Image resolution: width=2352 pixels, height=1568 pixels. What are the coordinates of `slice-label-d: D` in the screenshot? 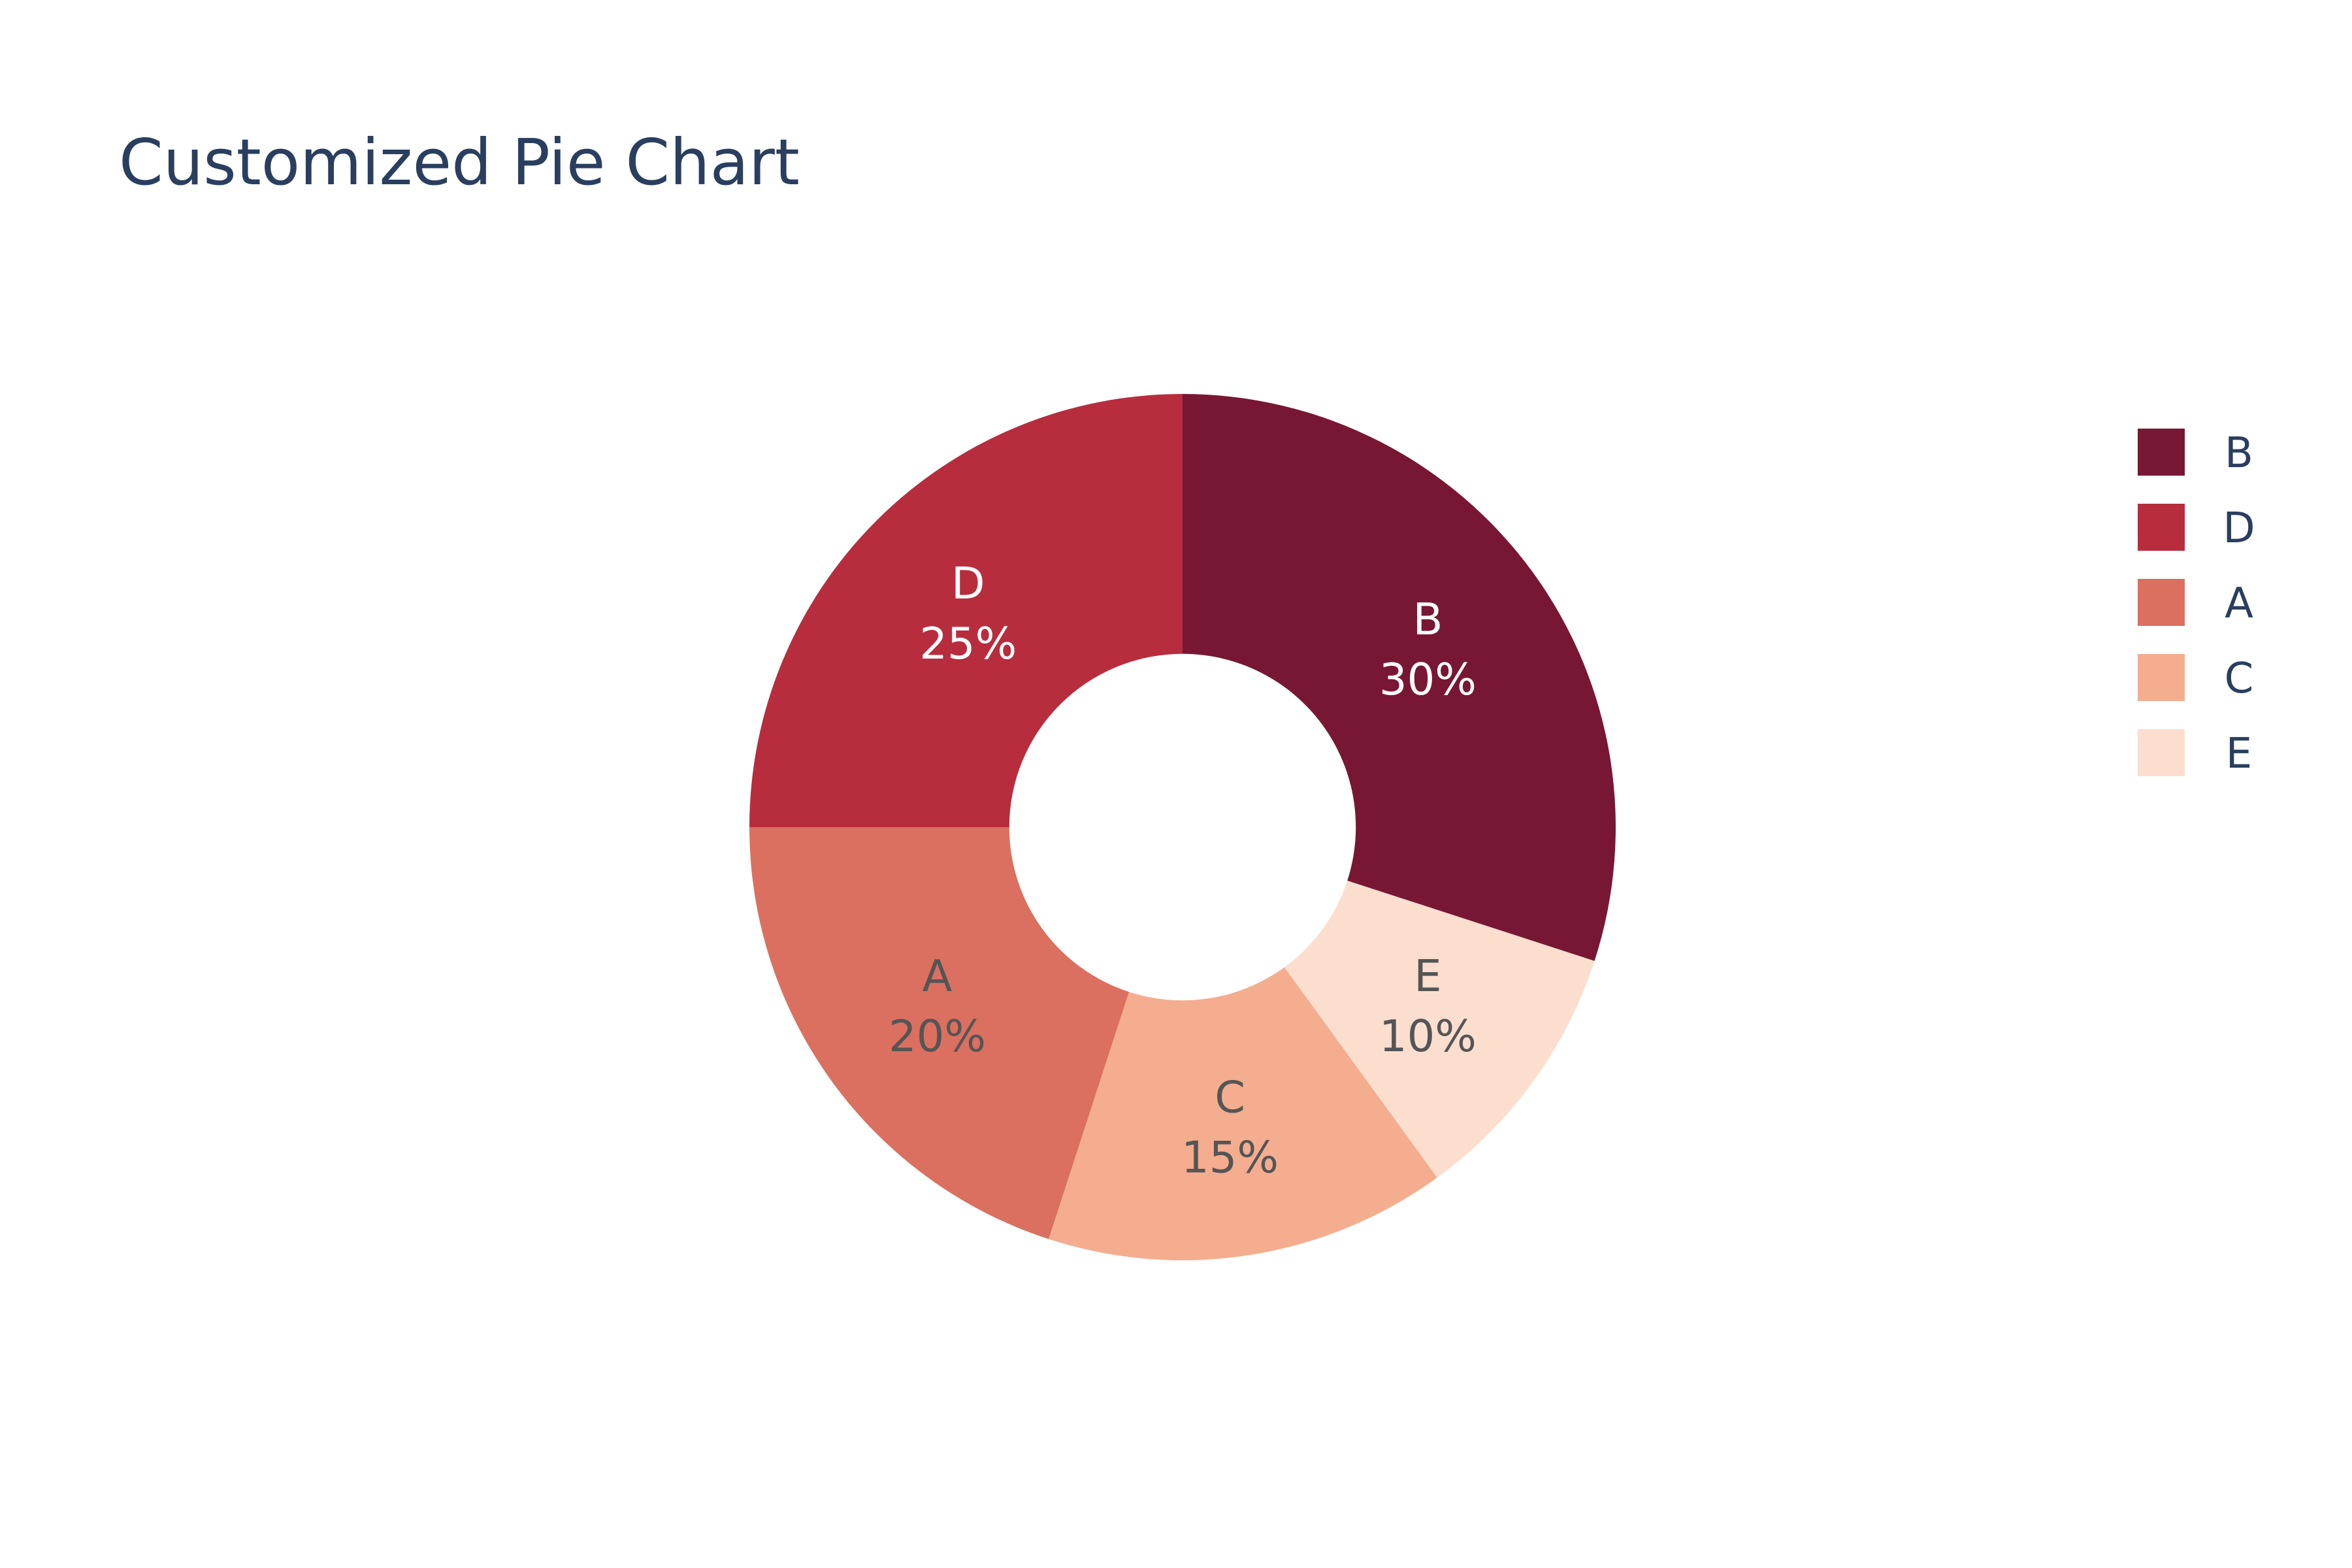 It's located at (968, 583).